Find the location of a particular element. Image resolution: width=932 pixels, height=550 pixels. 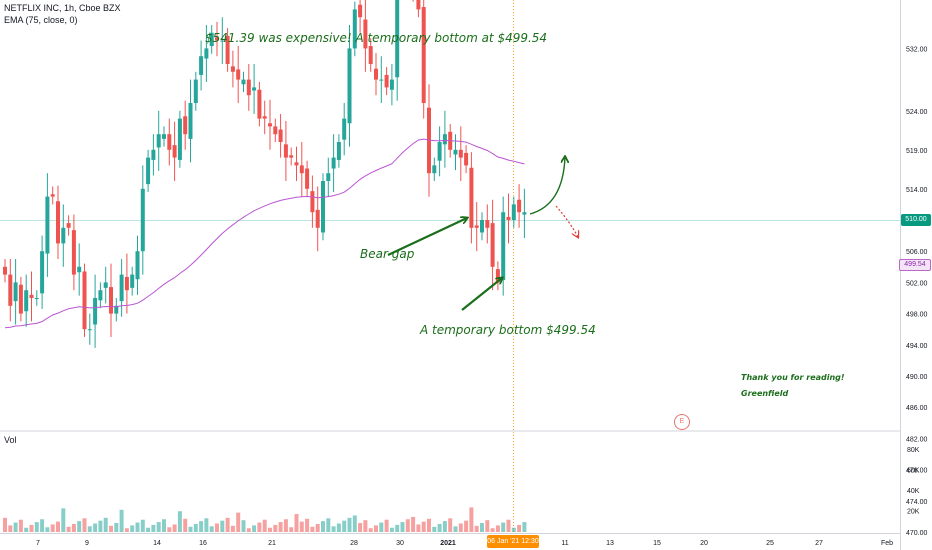

last-price-tag: 510.00 is located at coordinates (916, 220).